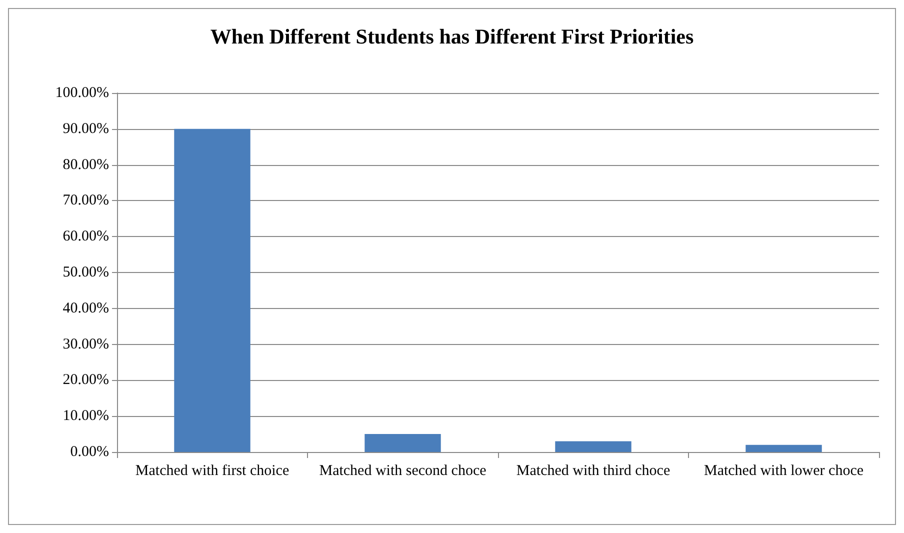 The height and width of the screenshot is (533, 904). I want to click on y-tick-label: 80.00%, so click(85, 164).